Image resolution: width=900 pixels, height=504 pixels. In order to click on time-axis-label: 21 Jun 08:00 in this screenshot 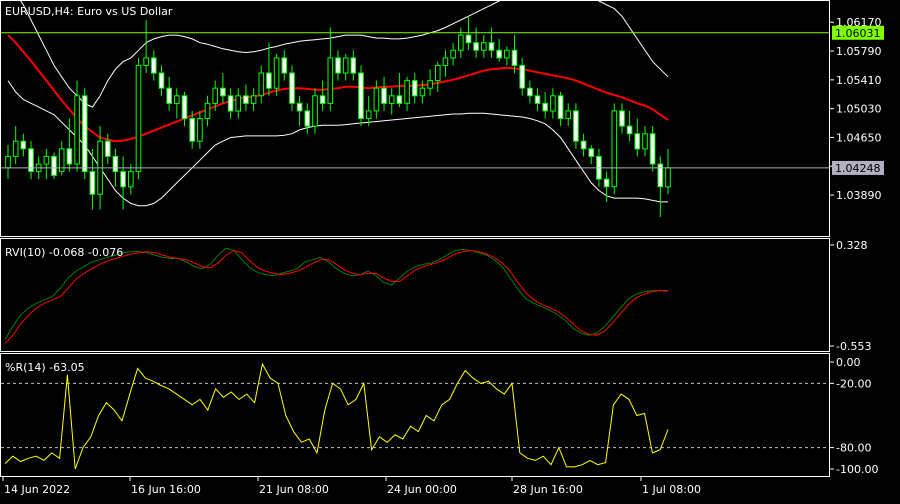, I will do `click(294, 489)`.